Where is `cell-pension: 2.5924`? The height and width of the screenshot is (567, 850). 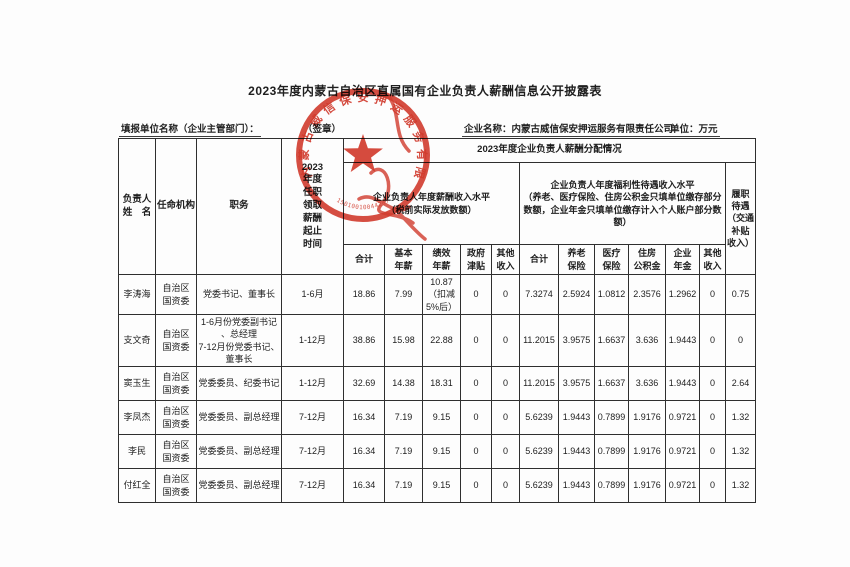 cell-pension: 2.5924 is located at coordinates (576, 294).